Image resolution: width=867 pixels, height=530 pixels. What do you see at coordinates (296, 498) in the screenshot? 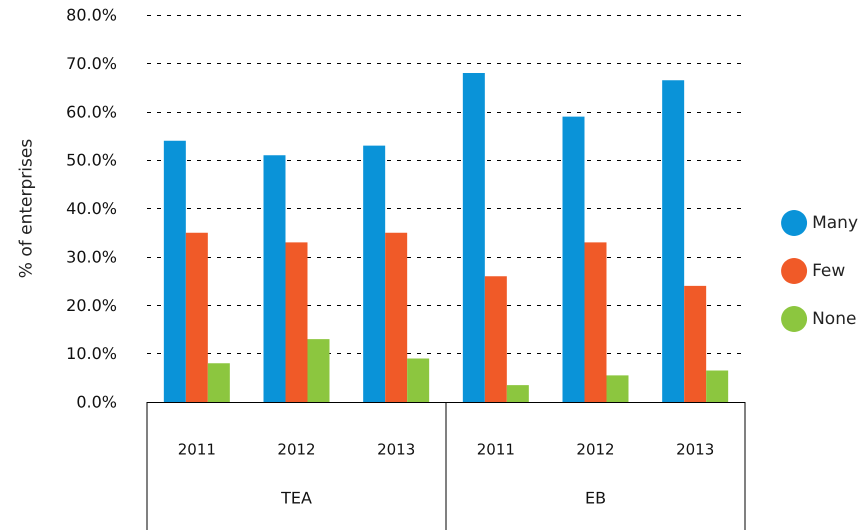
I see `text: TEA` at bounding box center [296, 498].